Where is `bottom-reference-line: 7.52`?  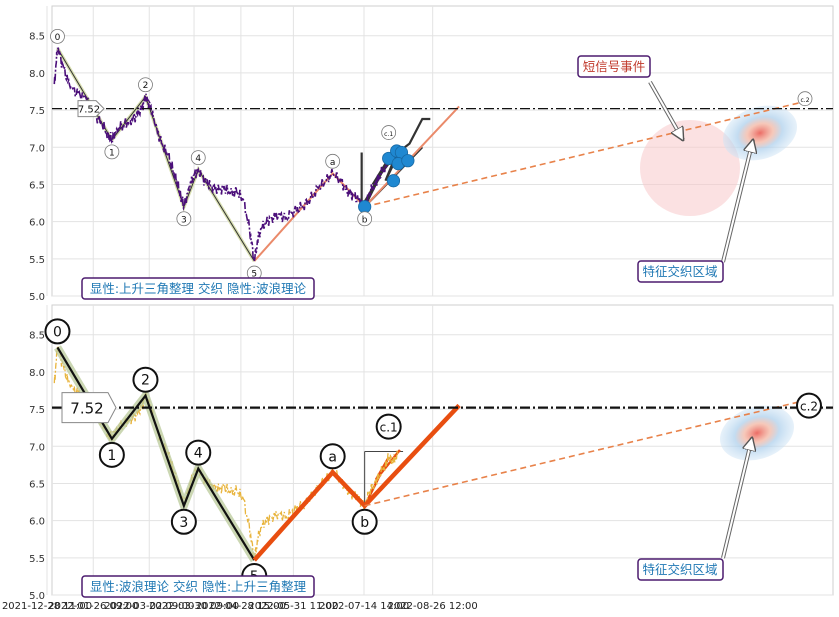 bottom-reference-line: 7.52 is located at coordinates (442, 408).